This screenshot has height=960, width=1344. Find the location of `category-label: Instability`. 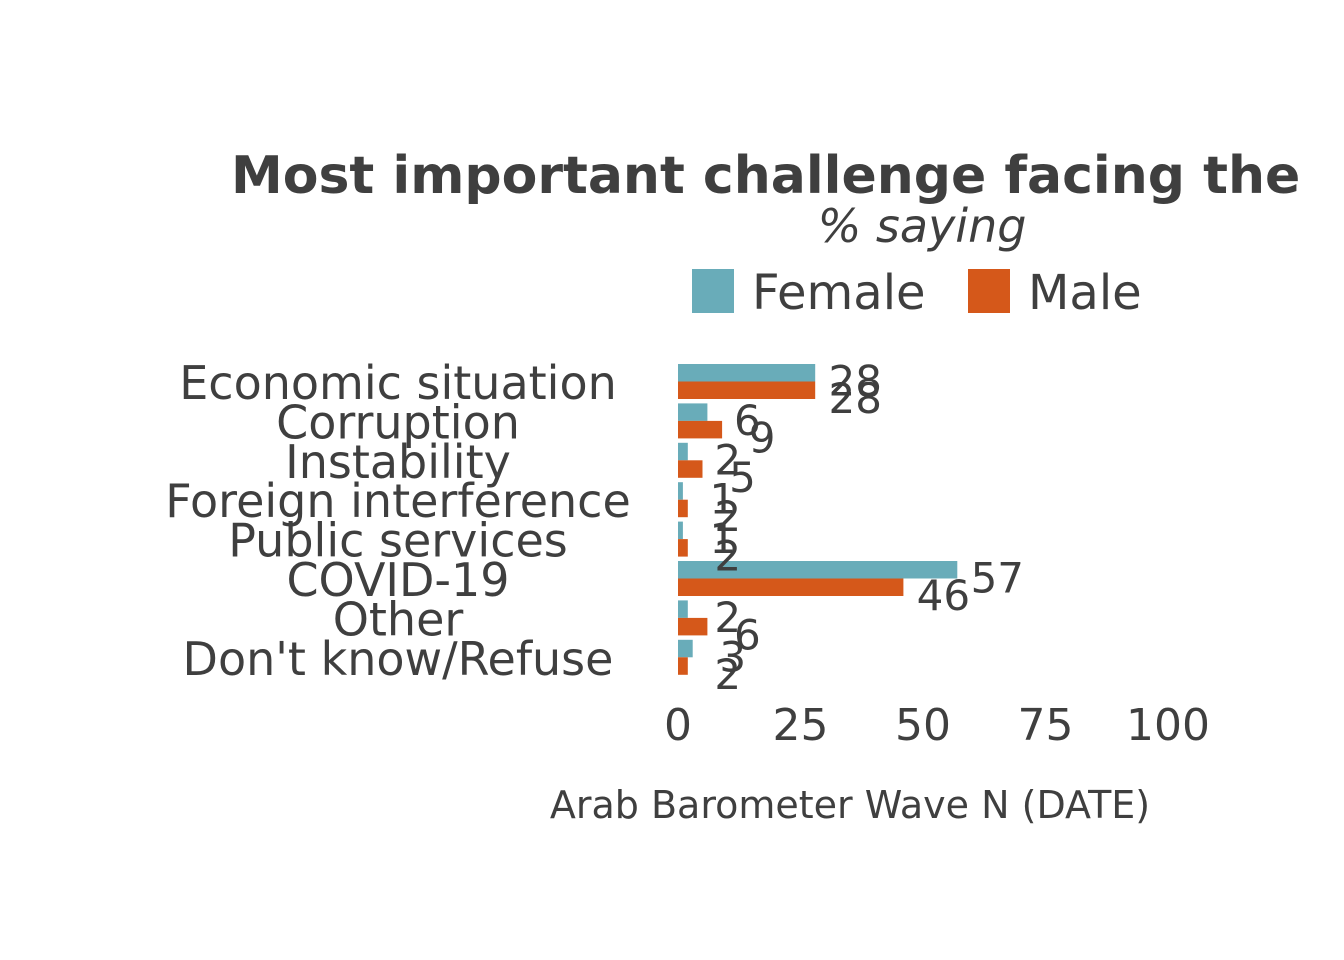

category-label: Instability is located at coordinates (398, 462).